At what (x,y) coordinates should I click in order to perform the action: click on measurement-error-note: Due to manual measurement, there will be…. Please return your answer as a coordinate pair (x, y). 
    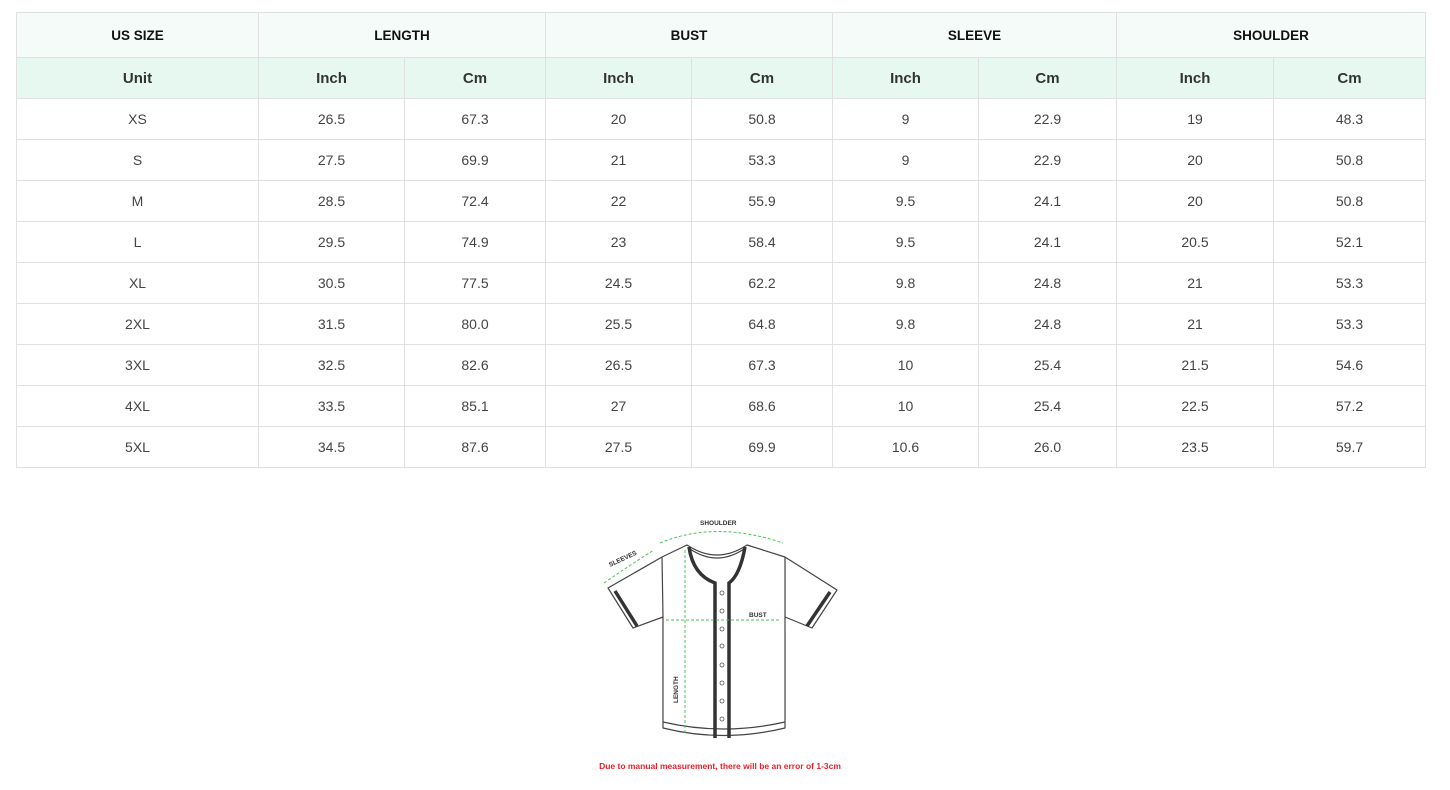
    Looking at the image, I should click on (720, 766).